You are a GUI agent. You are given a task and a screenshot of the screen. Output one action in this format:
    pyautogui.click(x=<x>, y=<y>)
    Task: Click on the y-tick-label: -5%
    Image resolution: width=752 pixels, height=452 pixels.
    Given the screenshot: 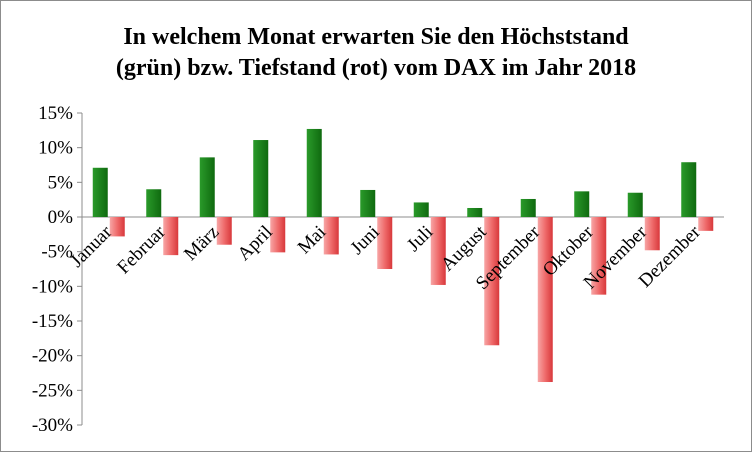 What is the action you would take?
    pyautogui.click(x=57, y=252)
    